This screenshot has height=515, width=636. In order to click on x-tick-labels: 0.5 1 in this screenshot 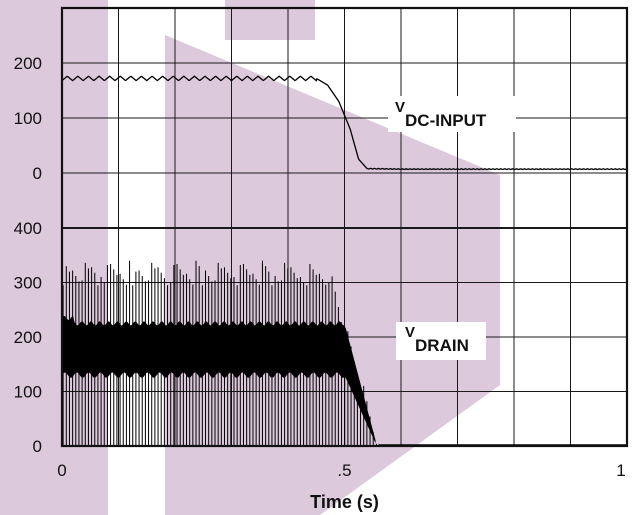, I will do `click(341, 470)`.